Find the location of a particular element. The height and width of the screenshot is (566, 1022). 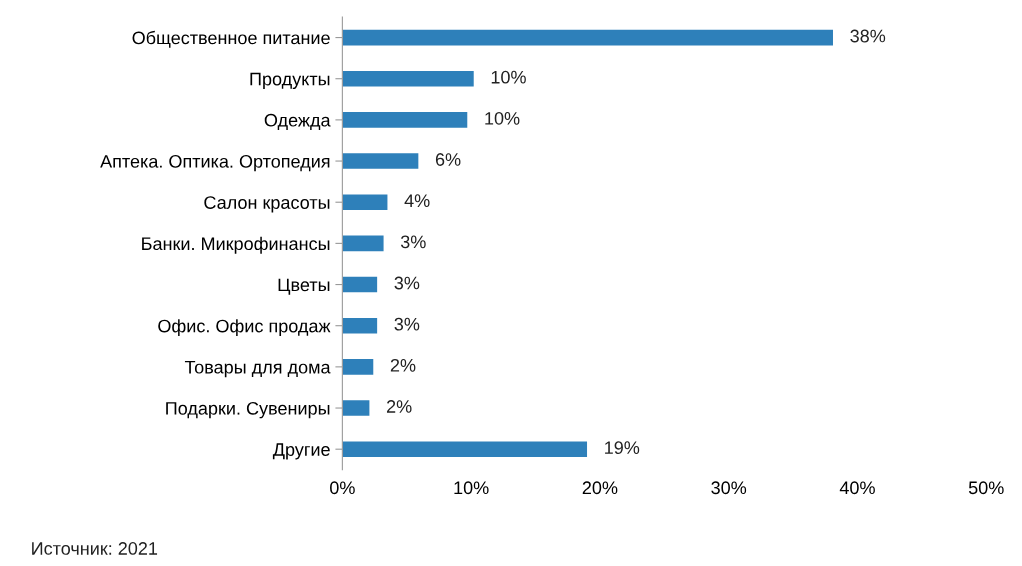

y-tick-label: Продукты is located at coordinates (290, 81).